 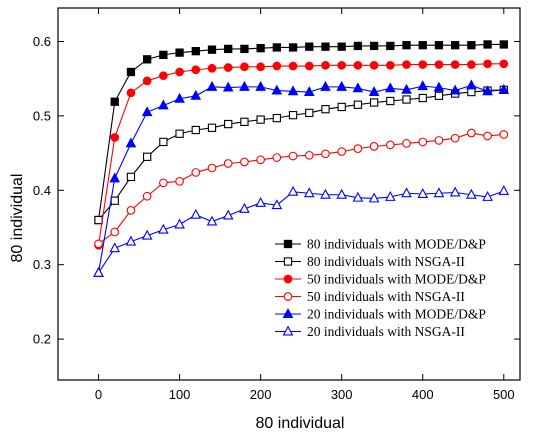 What do you see at coordinates (300, 423) in the screenshot?
I see `x-axis-title: 80 individual` at bounding box center [300, 423].